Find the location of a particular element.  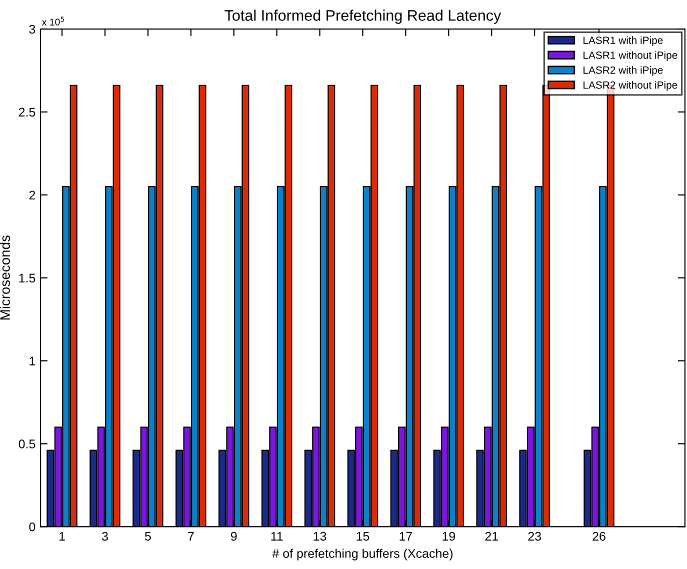

text: x 10$^{5}$ is located at coordinates (53, 21).